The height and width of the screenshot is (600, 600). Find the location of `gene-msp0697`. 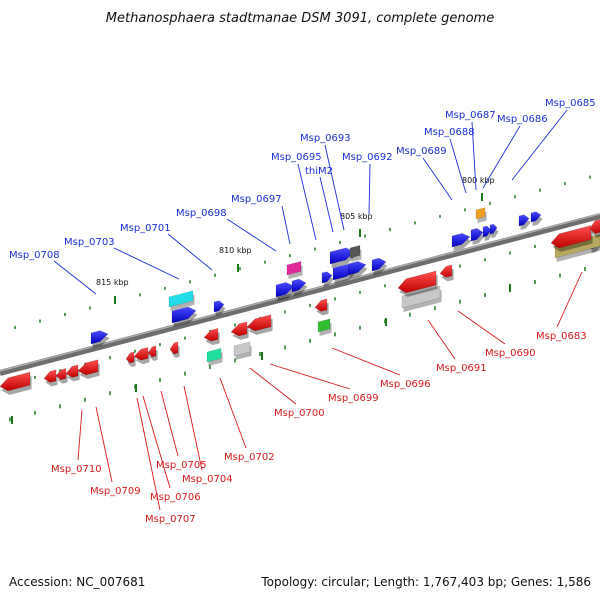

gene-msp0697 is located at coordinates (299, 285).